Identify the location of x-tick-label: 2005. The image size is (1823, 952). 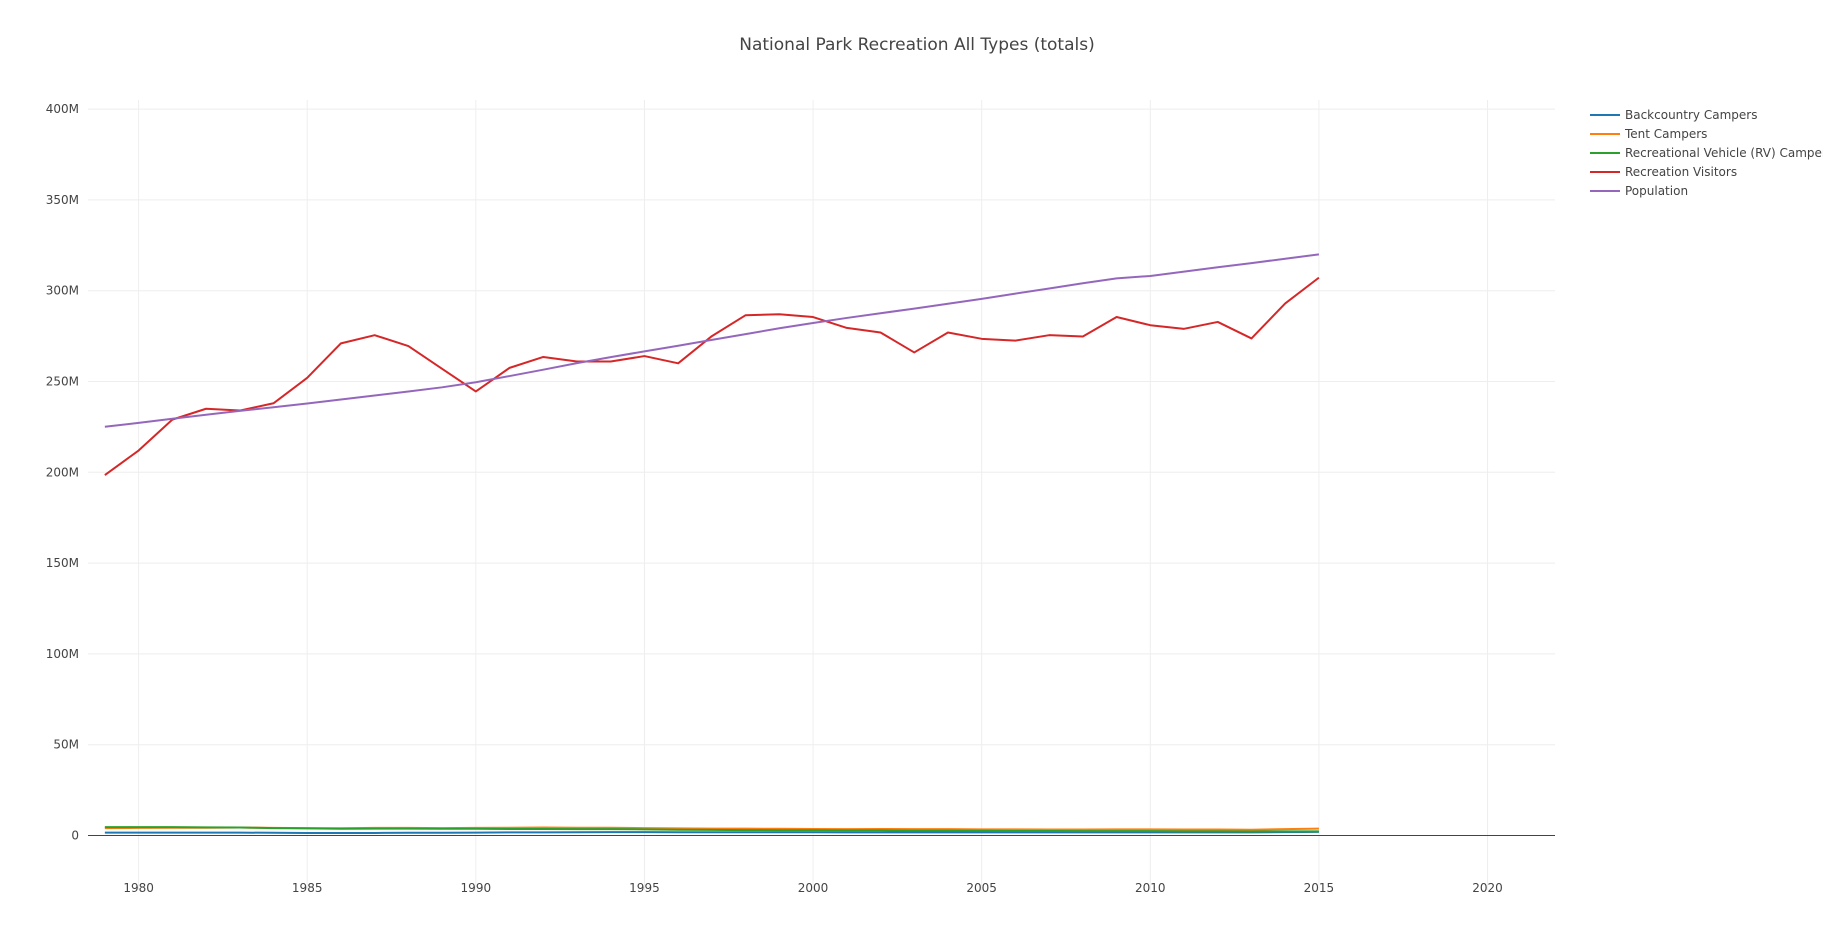
(981, 888).